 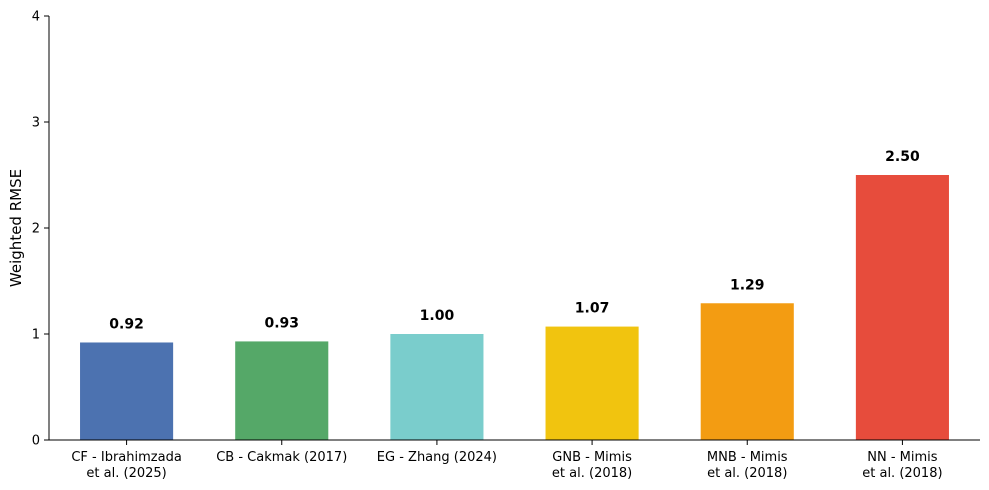 What do you see at coordinates (592, 465) in the screenshot?
I see `x-tick-label-3: GNB - Mimis et al. (2018)` at bounding box center [592, 465].